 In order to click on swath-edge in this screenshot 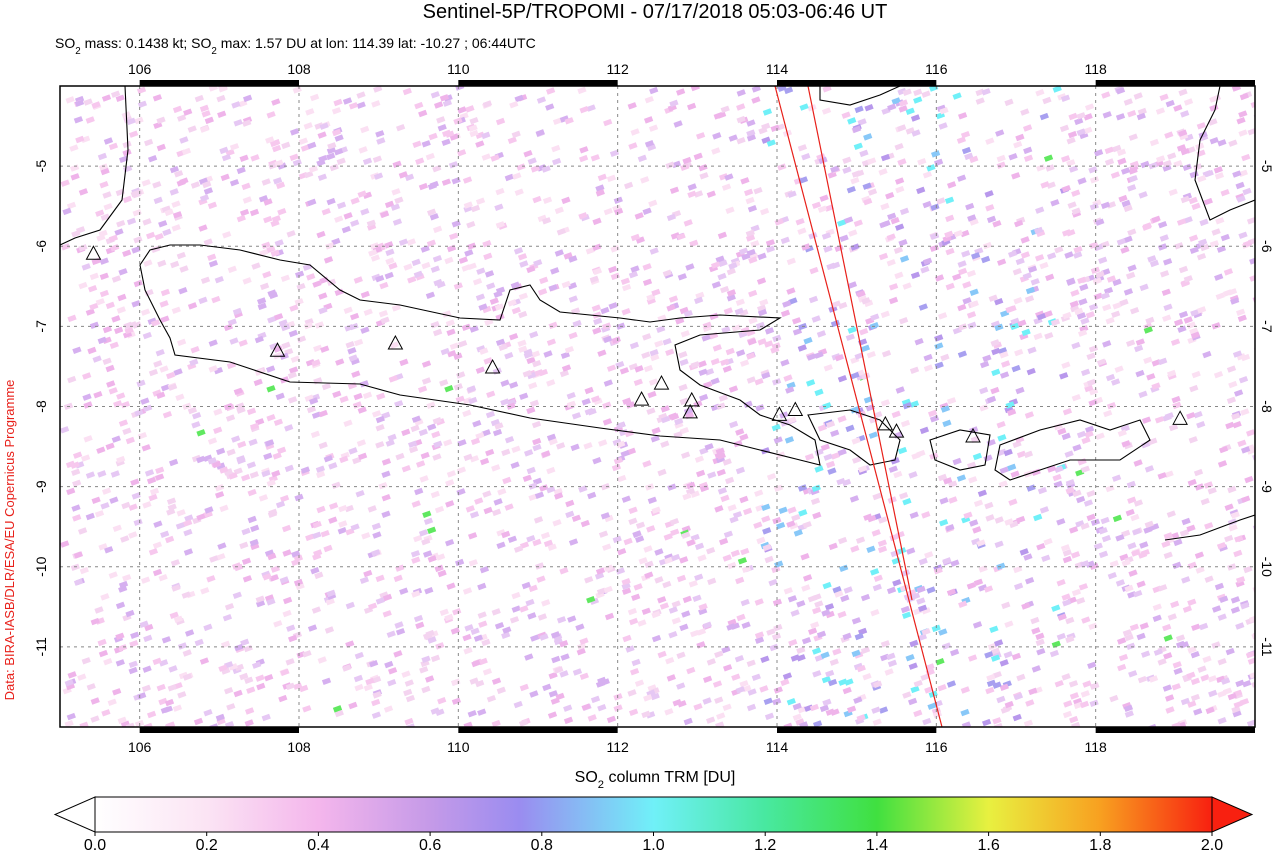, I will do `click(860, 343)`.